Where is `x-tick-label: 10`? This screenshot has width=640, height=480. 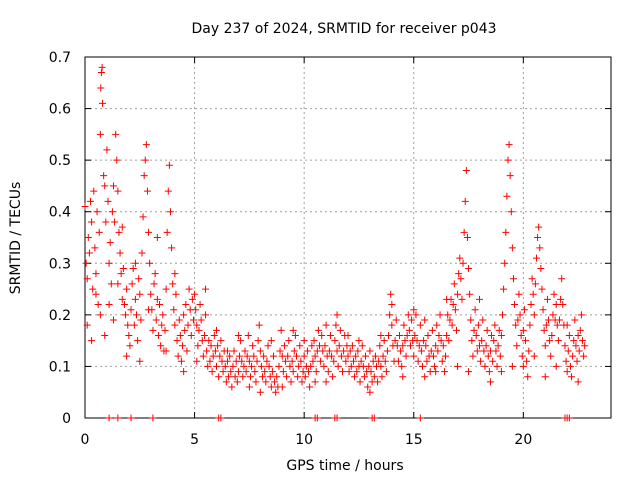 x-tick-label: 10 is located at coordinates (304, 440).